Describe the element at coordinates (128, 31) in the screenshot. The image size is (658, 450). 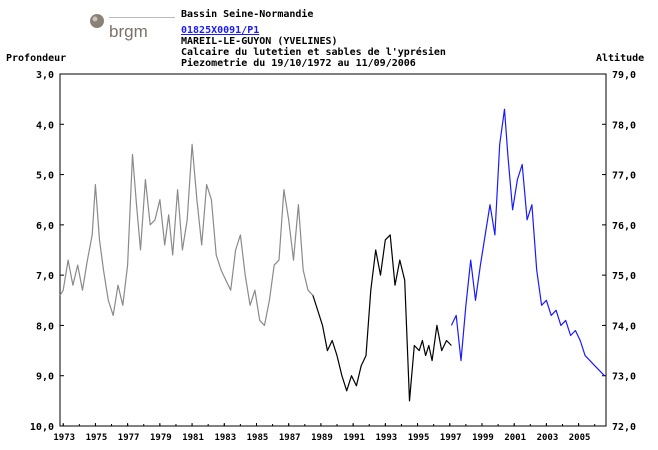
I see `brgm-logo-text: brgm` at that location.